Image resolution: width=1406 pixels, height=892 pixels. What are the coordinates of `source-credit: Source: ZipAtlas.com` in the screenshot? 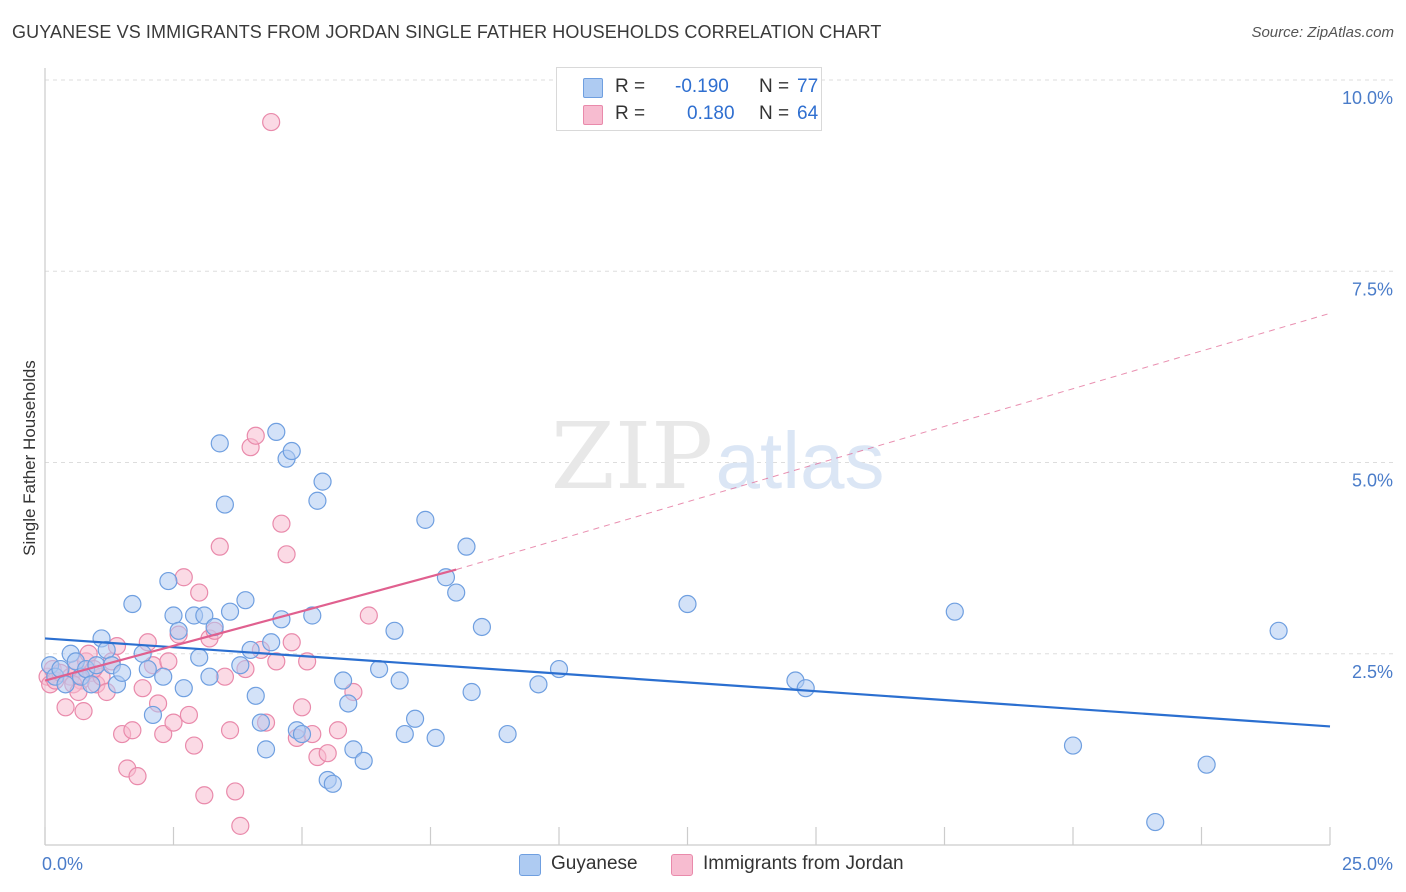 It's located at (1322, 32).